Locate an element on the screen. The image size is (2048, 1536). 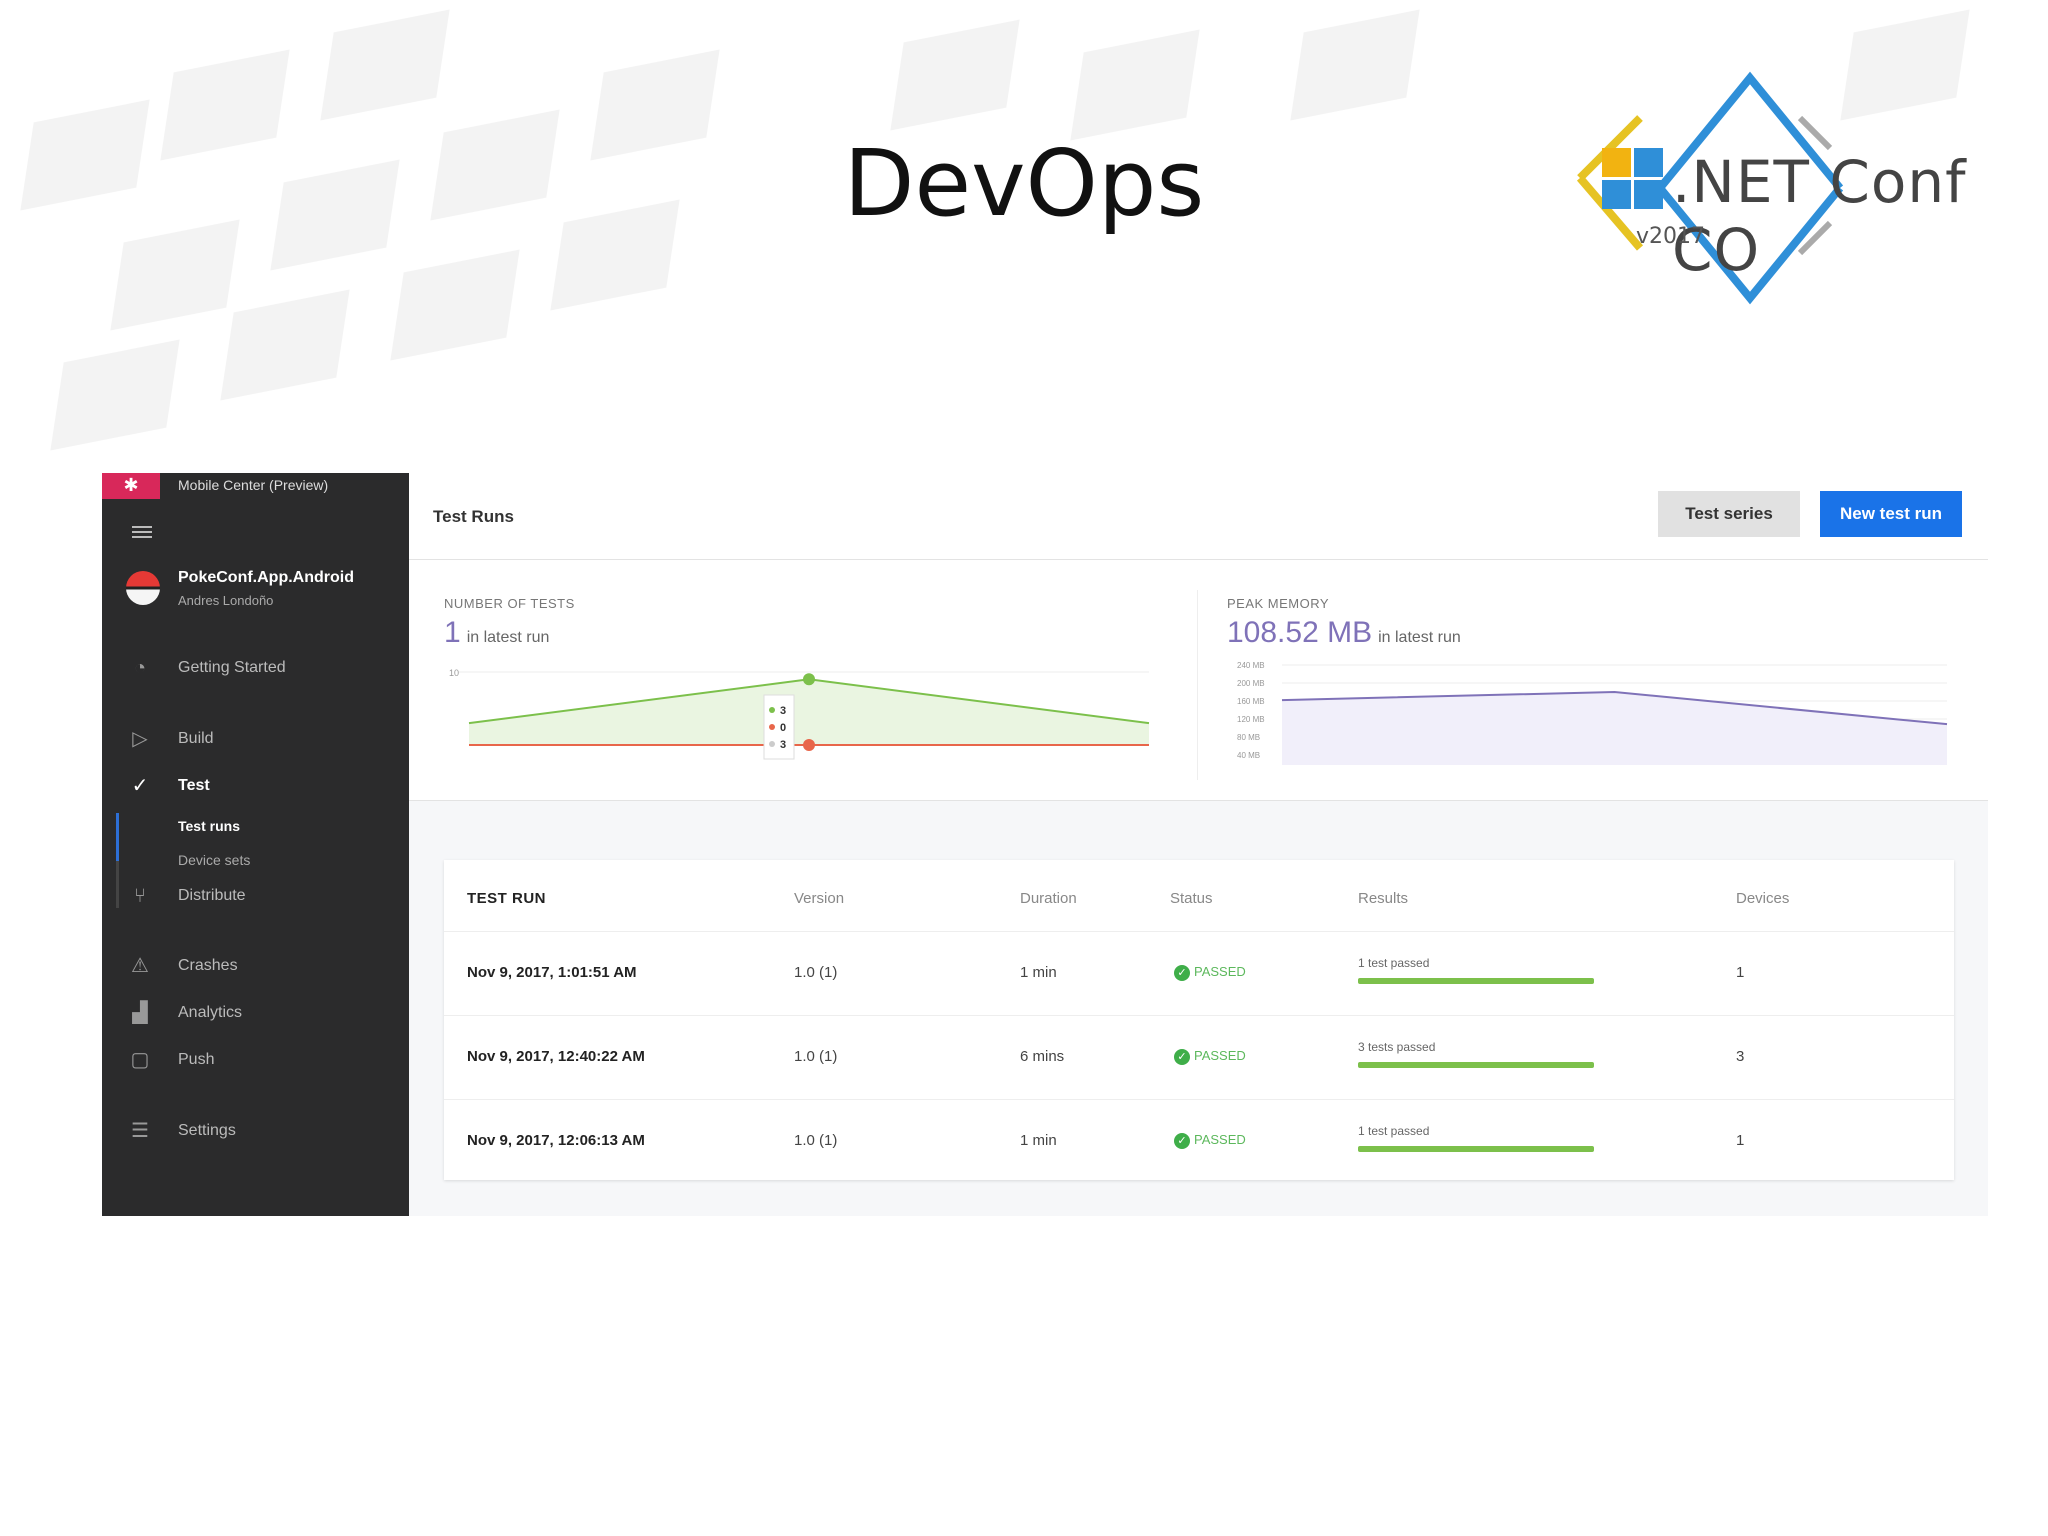
y-tick-label: 80 MB is located at coordinates (1248, 737).